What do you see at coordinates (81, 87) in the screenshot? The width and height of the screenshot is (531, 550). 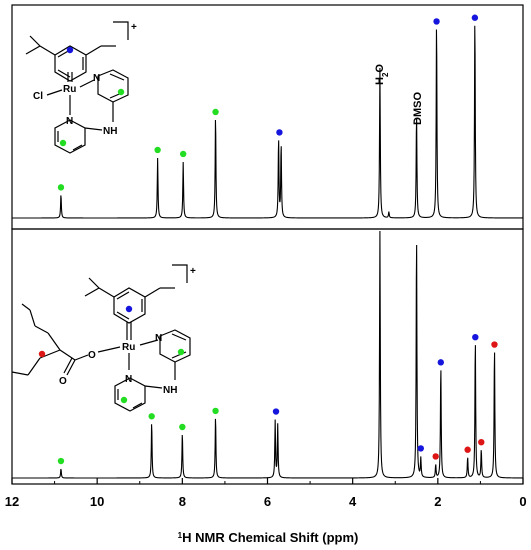 I see `top-structure: + Ru Cl N N NH` at bounding box center [81, 87].